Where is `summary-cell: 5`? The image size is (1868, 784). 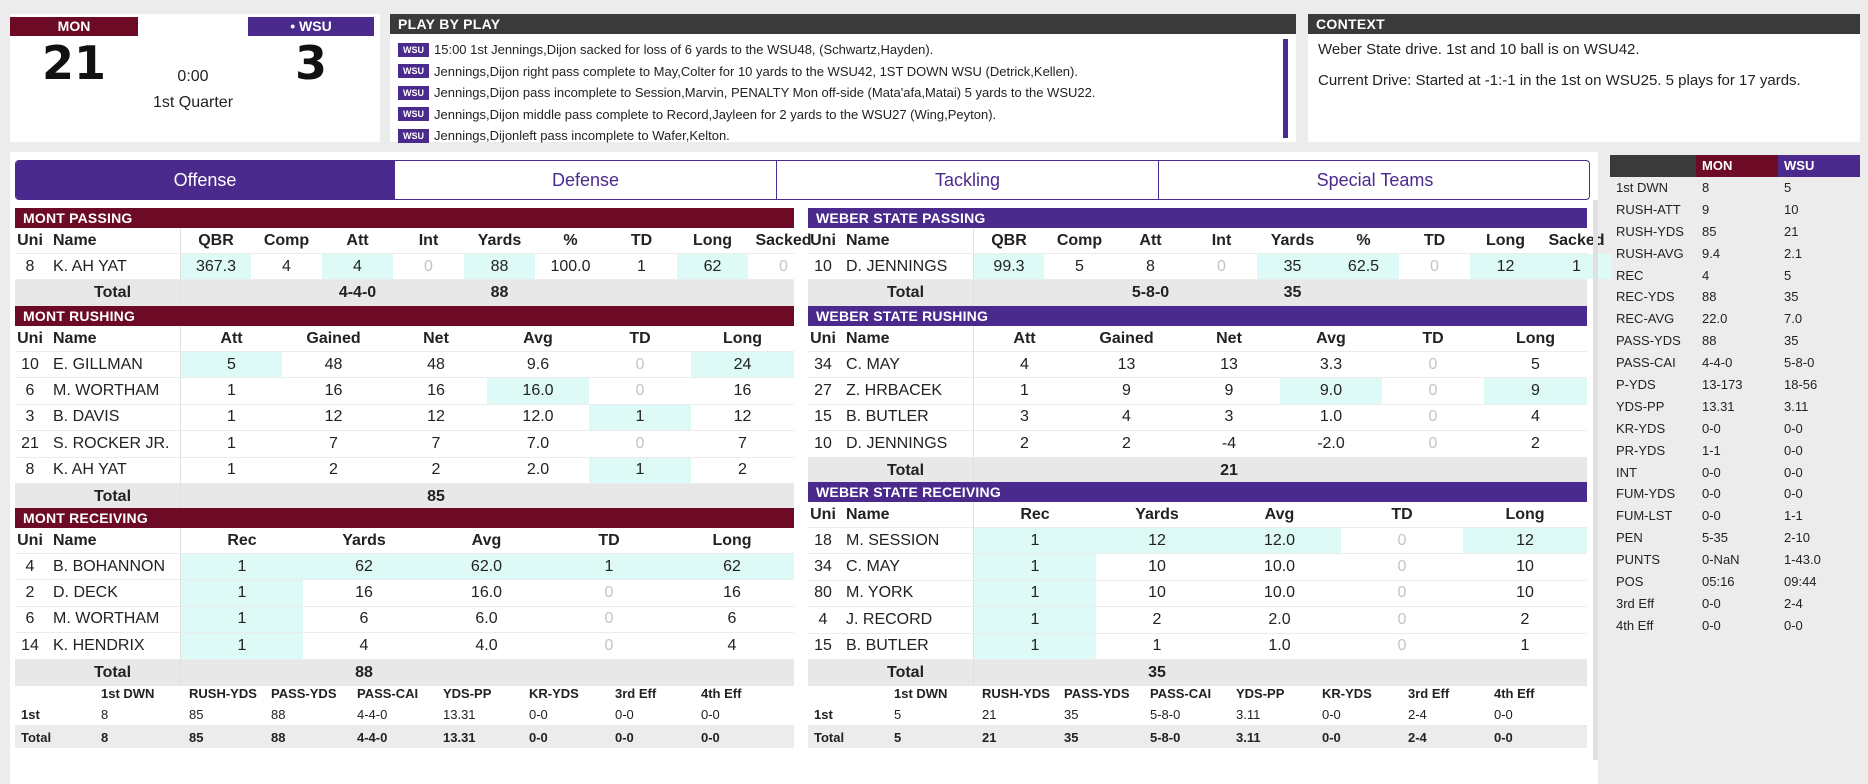 summary-cell: 5 is located at coordinates (898, 714).